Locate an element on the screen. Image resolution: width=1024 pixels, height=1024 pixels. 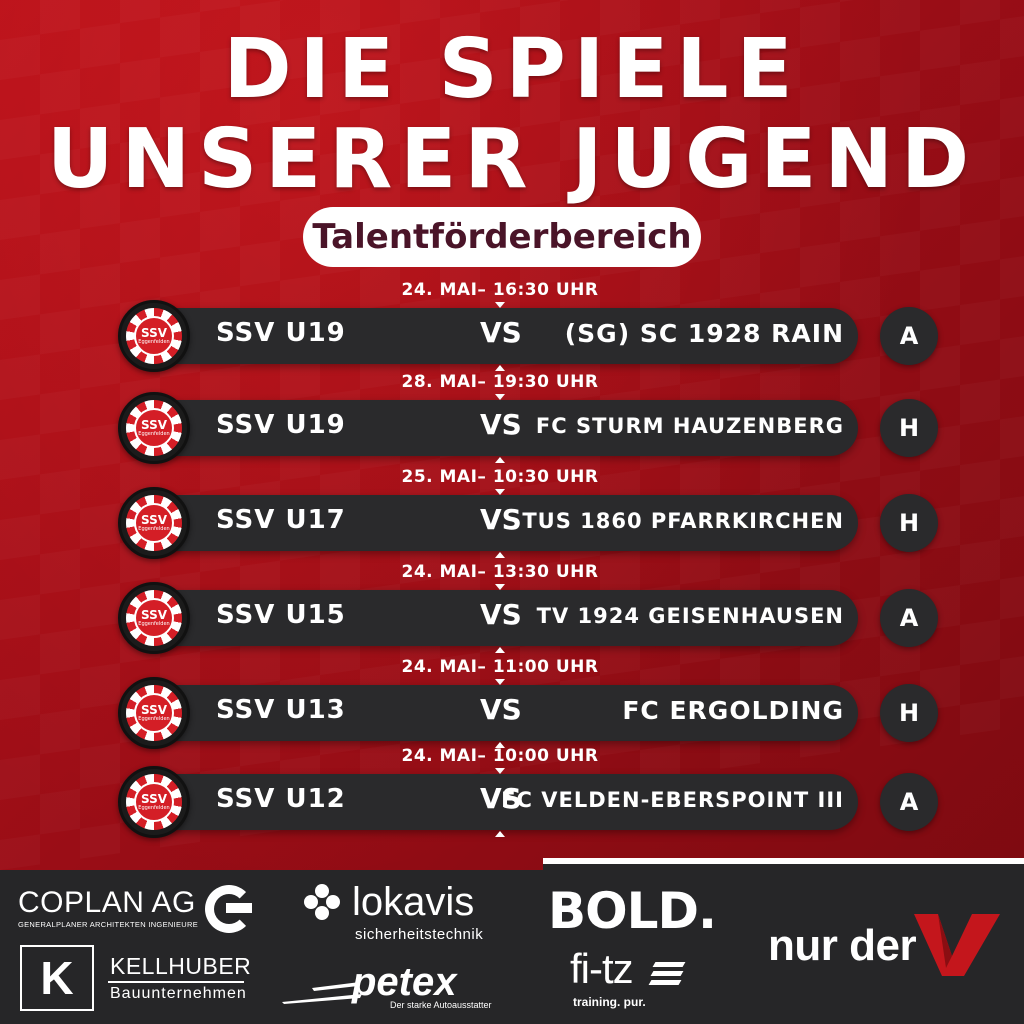
kellhuber-logo-icon: K is located at coordinates (57, 978).